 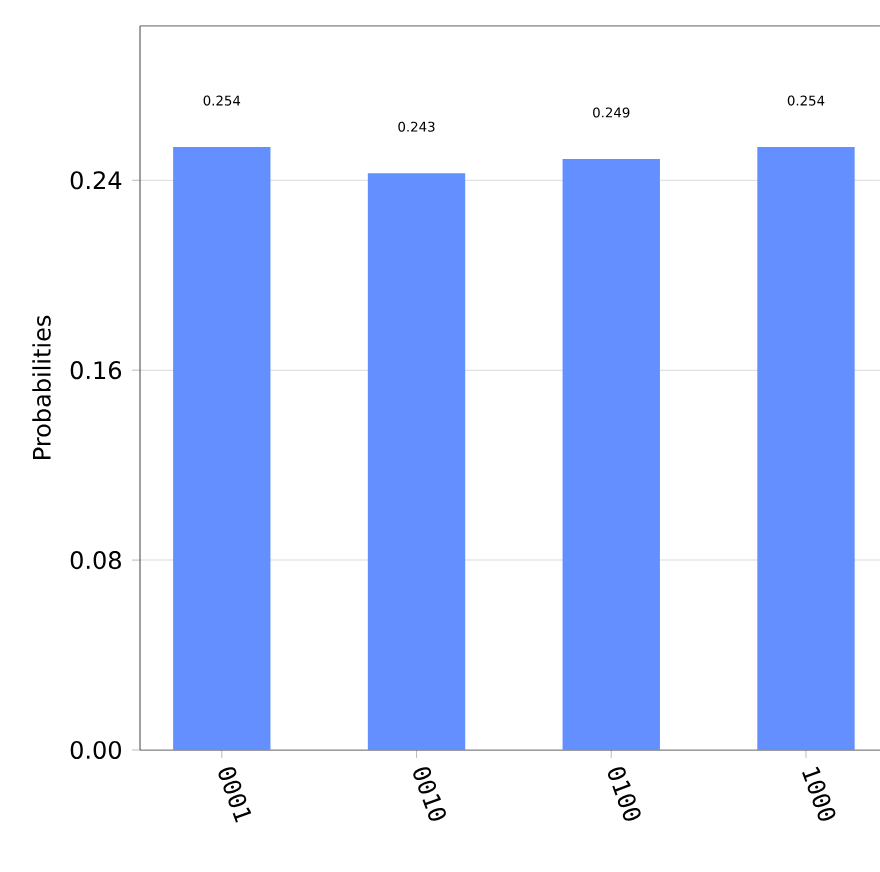 What do you see at coordinates (624, 794) in the screenshot?
I see `x-tick-label: 0100` at bounding box center [624, 794].